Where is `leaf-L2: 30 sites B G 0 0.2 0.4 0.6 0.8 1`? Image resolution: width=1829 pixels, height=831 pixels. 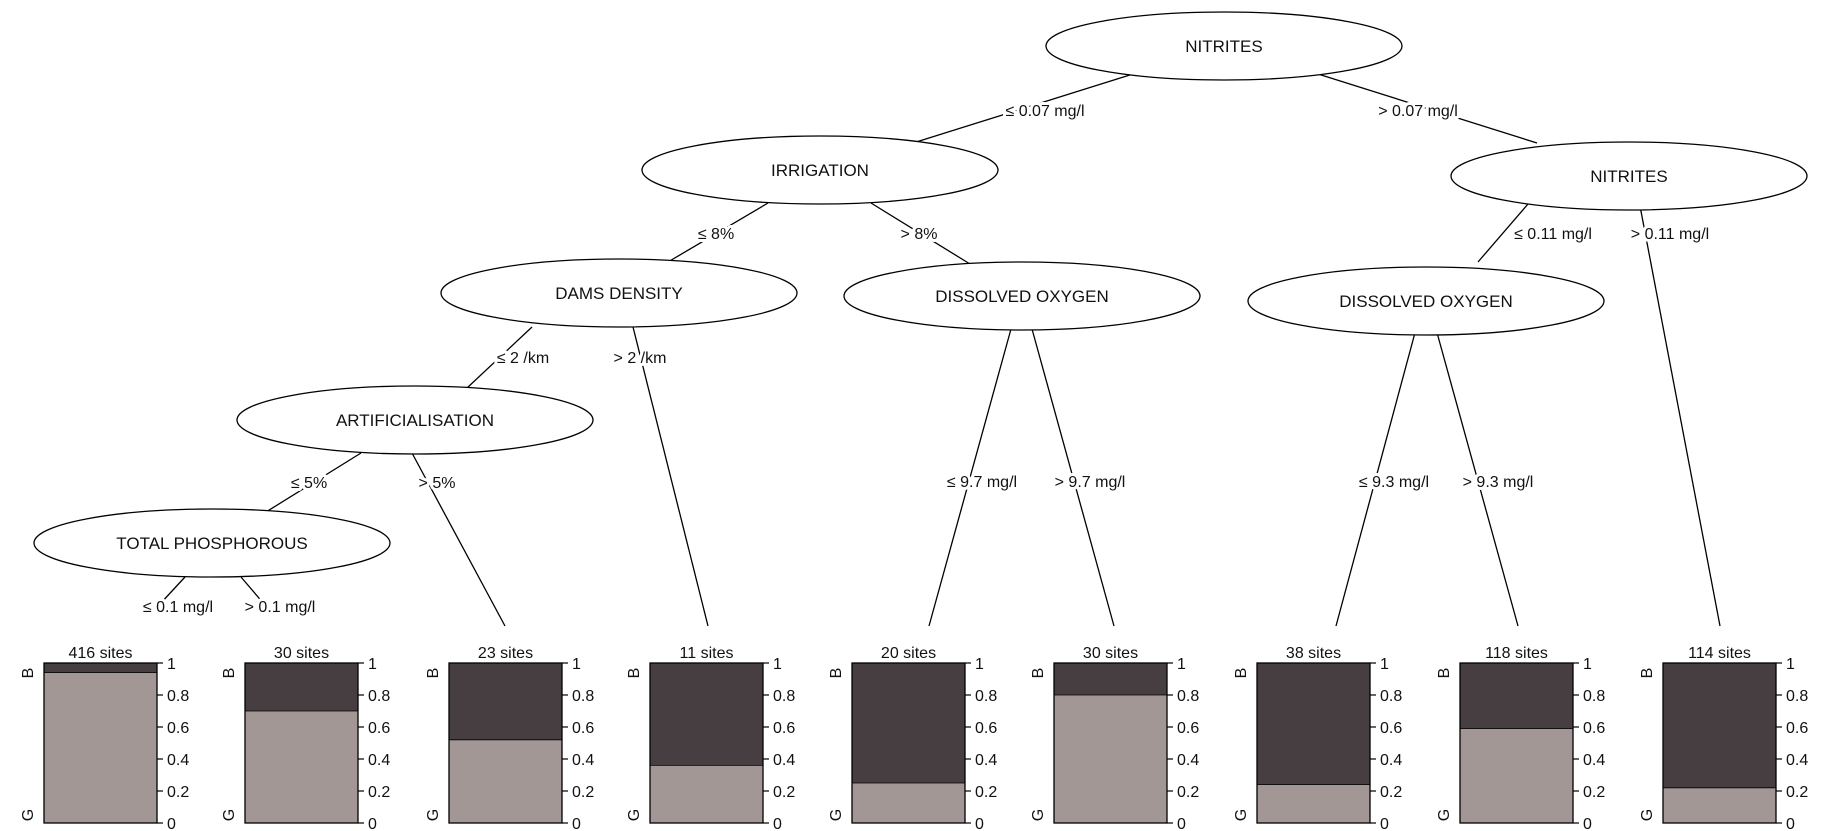 leaf-L2: 30 sites B G 0 0.2 0.4 0.6 0.8 1 is located at coordinates (305, 738).